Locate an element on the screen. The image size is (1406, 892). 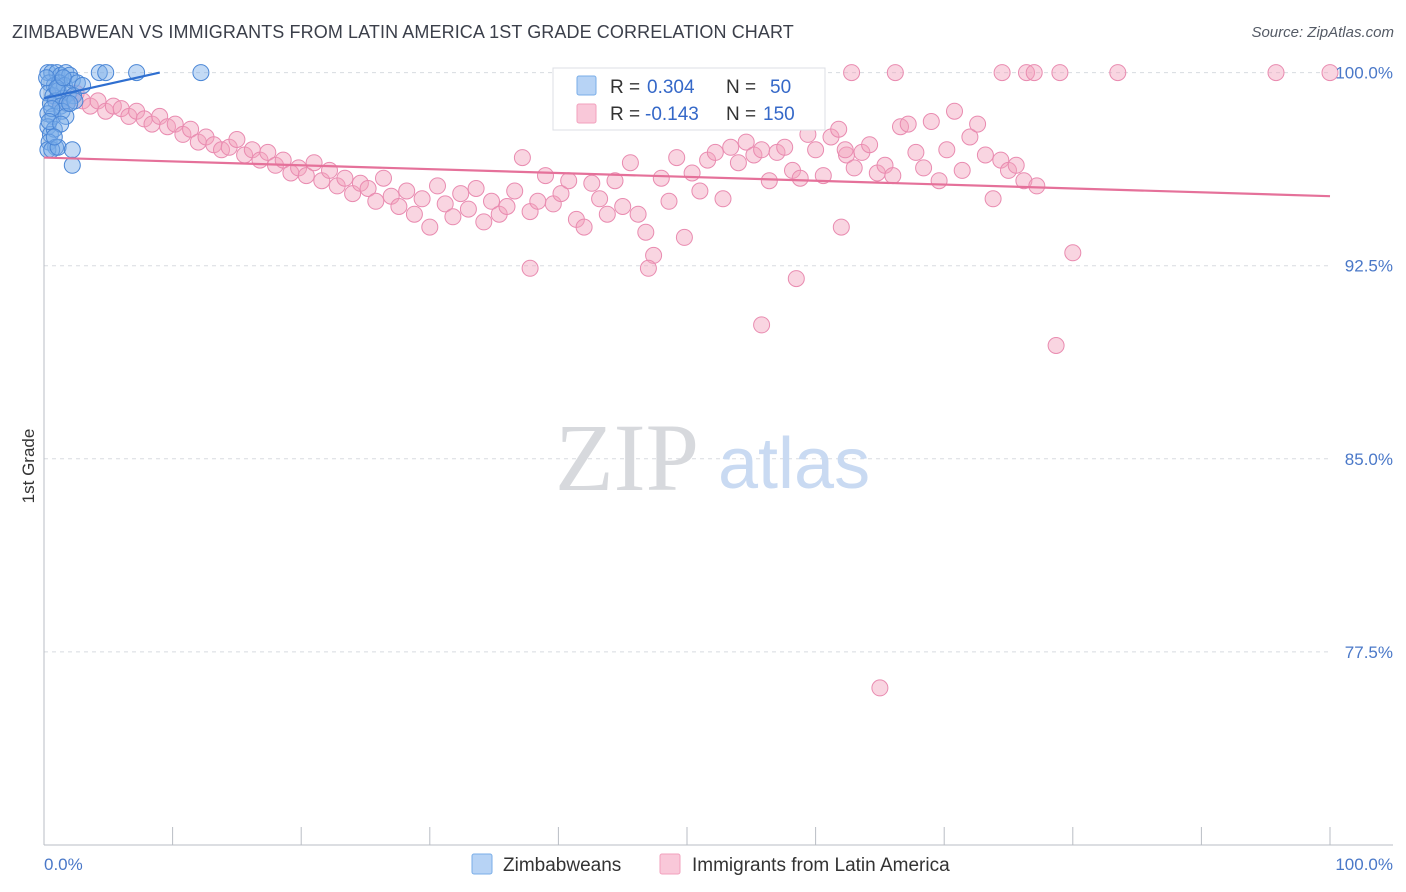
legend-label-latin-america: Immigrants from Latin America is located at coordinates (821, 865).